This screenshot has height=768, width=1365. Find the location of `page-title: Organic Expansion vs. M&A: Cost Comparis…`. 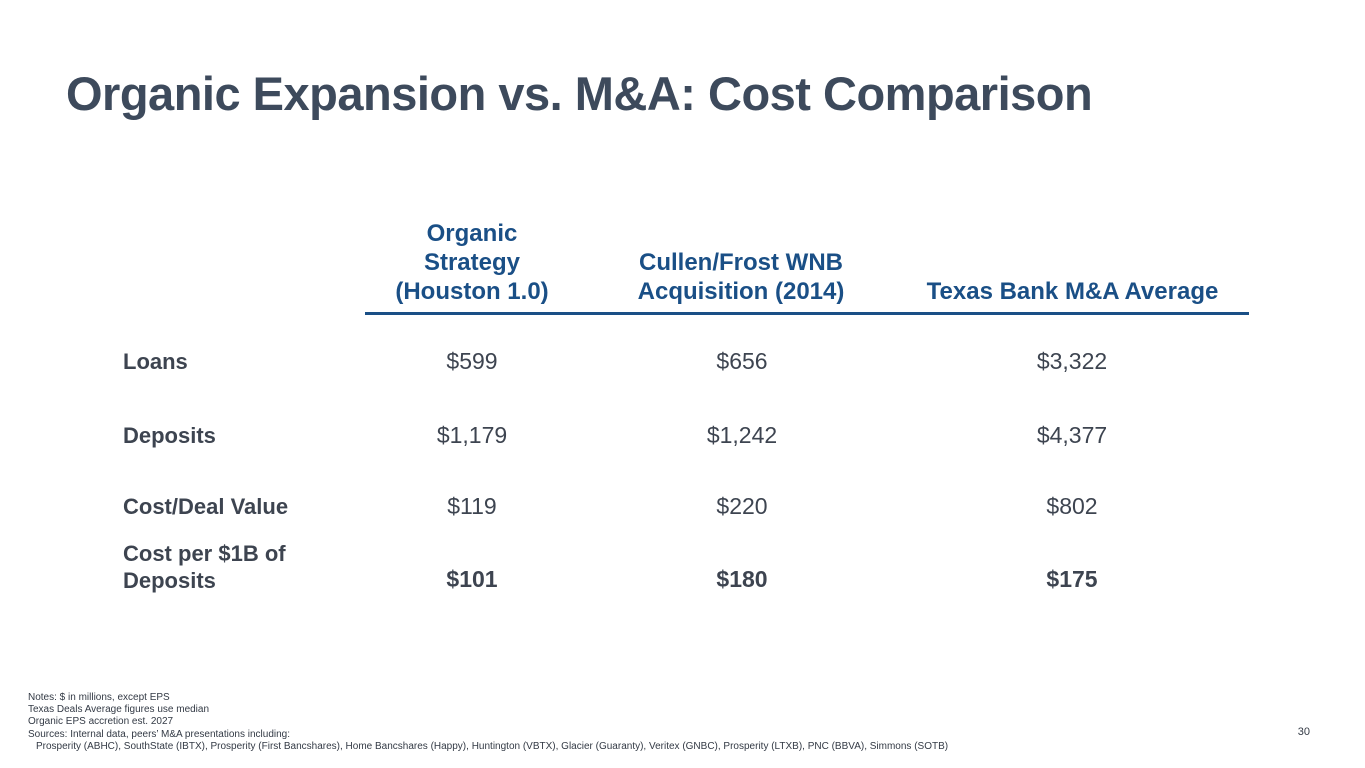

page-title: Organic Expansion vs. M&A: Cost Comparis… is located at coordinates (579, 93).